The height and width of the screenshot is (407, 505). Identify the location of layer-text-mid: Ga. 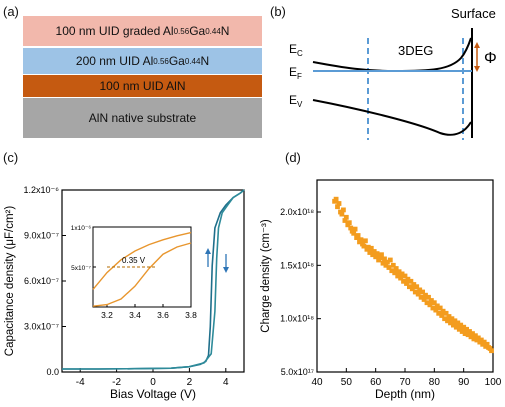
(176, 61).